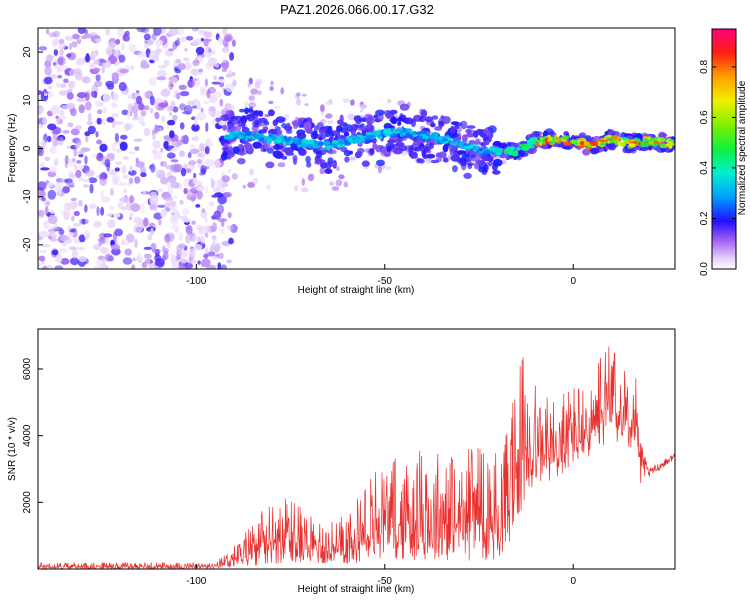 The image size is (750, 600). Describe the element at coordinates (196, 281) in the screenshot. I see `spectrogram-x-tick-label: -100` at that location.